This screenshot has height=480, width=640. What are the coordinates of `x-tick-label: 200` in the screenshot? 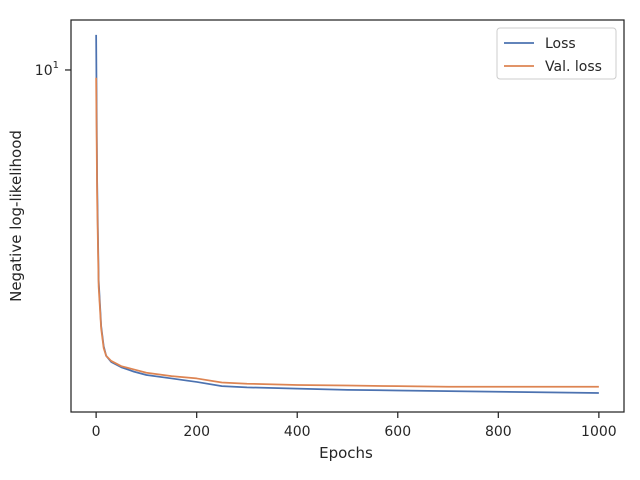 It's located at (196, 432).